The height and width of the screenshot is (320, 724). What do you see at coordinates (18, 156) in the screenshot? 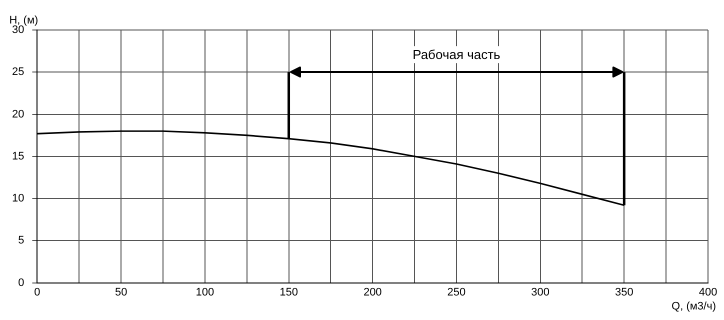
I see `y-tick-label: 15` at bounding box center [18, 156].